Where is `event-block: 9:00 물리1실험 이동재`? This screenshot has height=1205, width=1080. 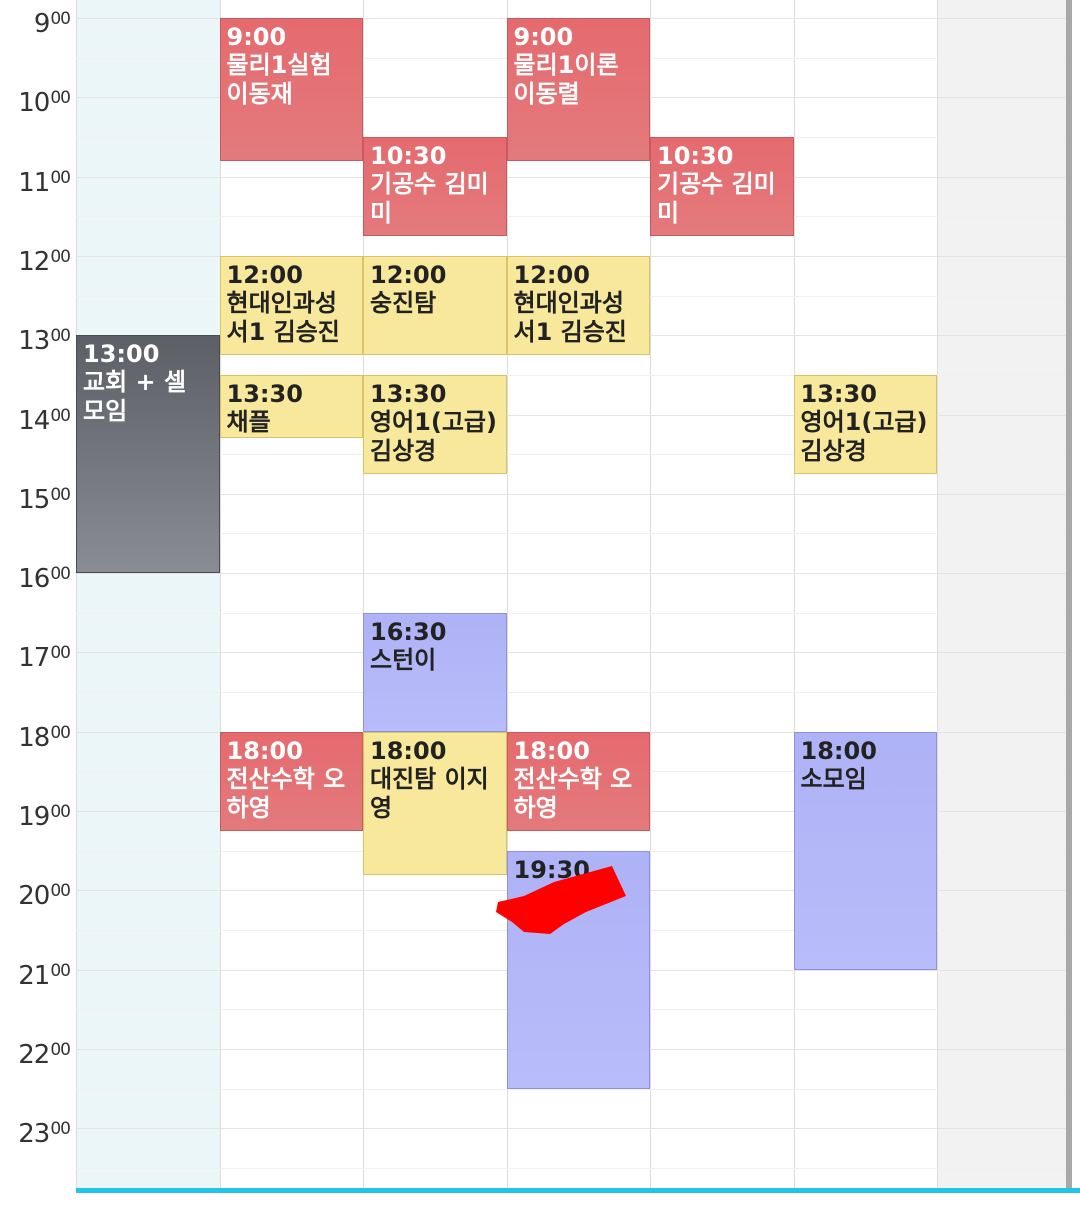 event-block: 9:00 물리1실험 이동재 is located at coordinates (291, 89).